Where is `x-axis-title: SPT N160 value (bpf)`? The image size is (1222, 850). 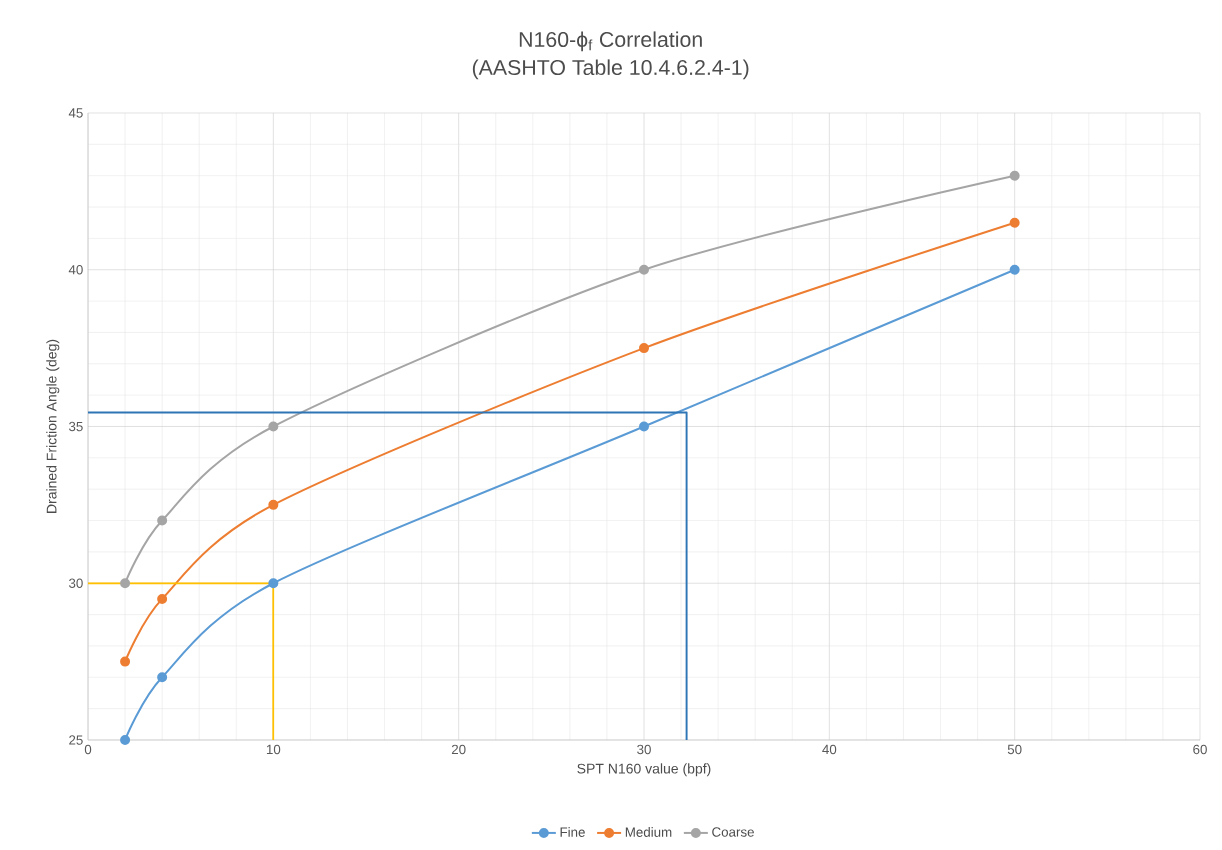
x-axis-title: SPT N160 value (bpf) is located at coordinates (644, 770).